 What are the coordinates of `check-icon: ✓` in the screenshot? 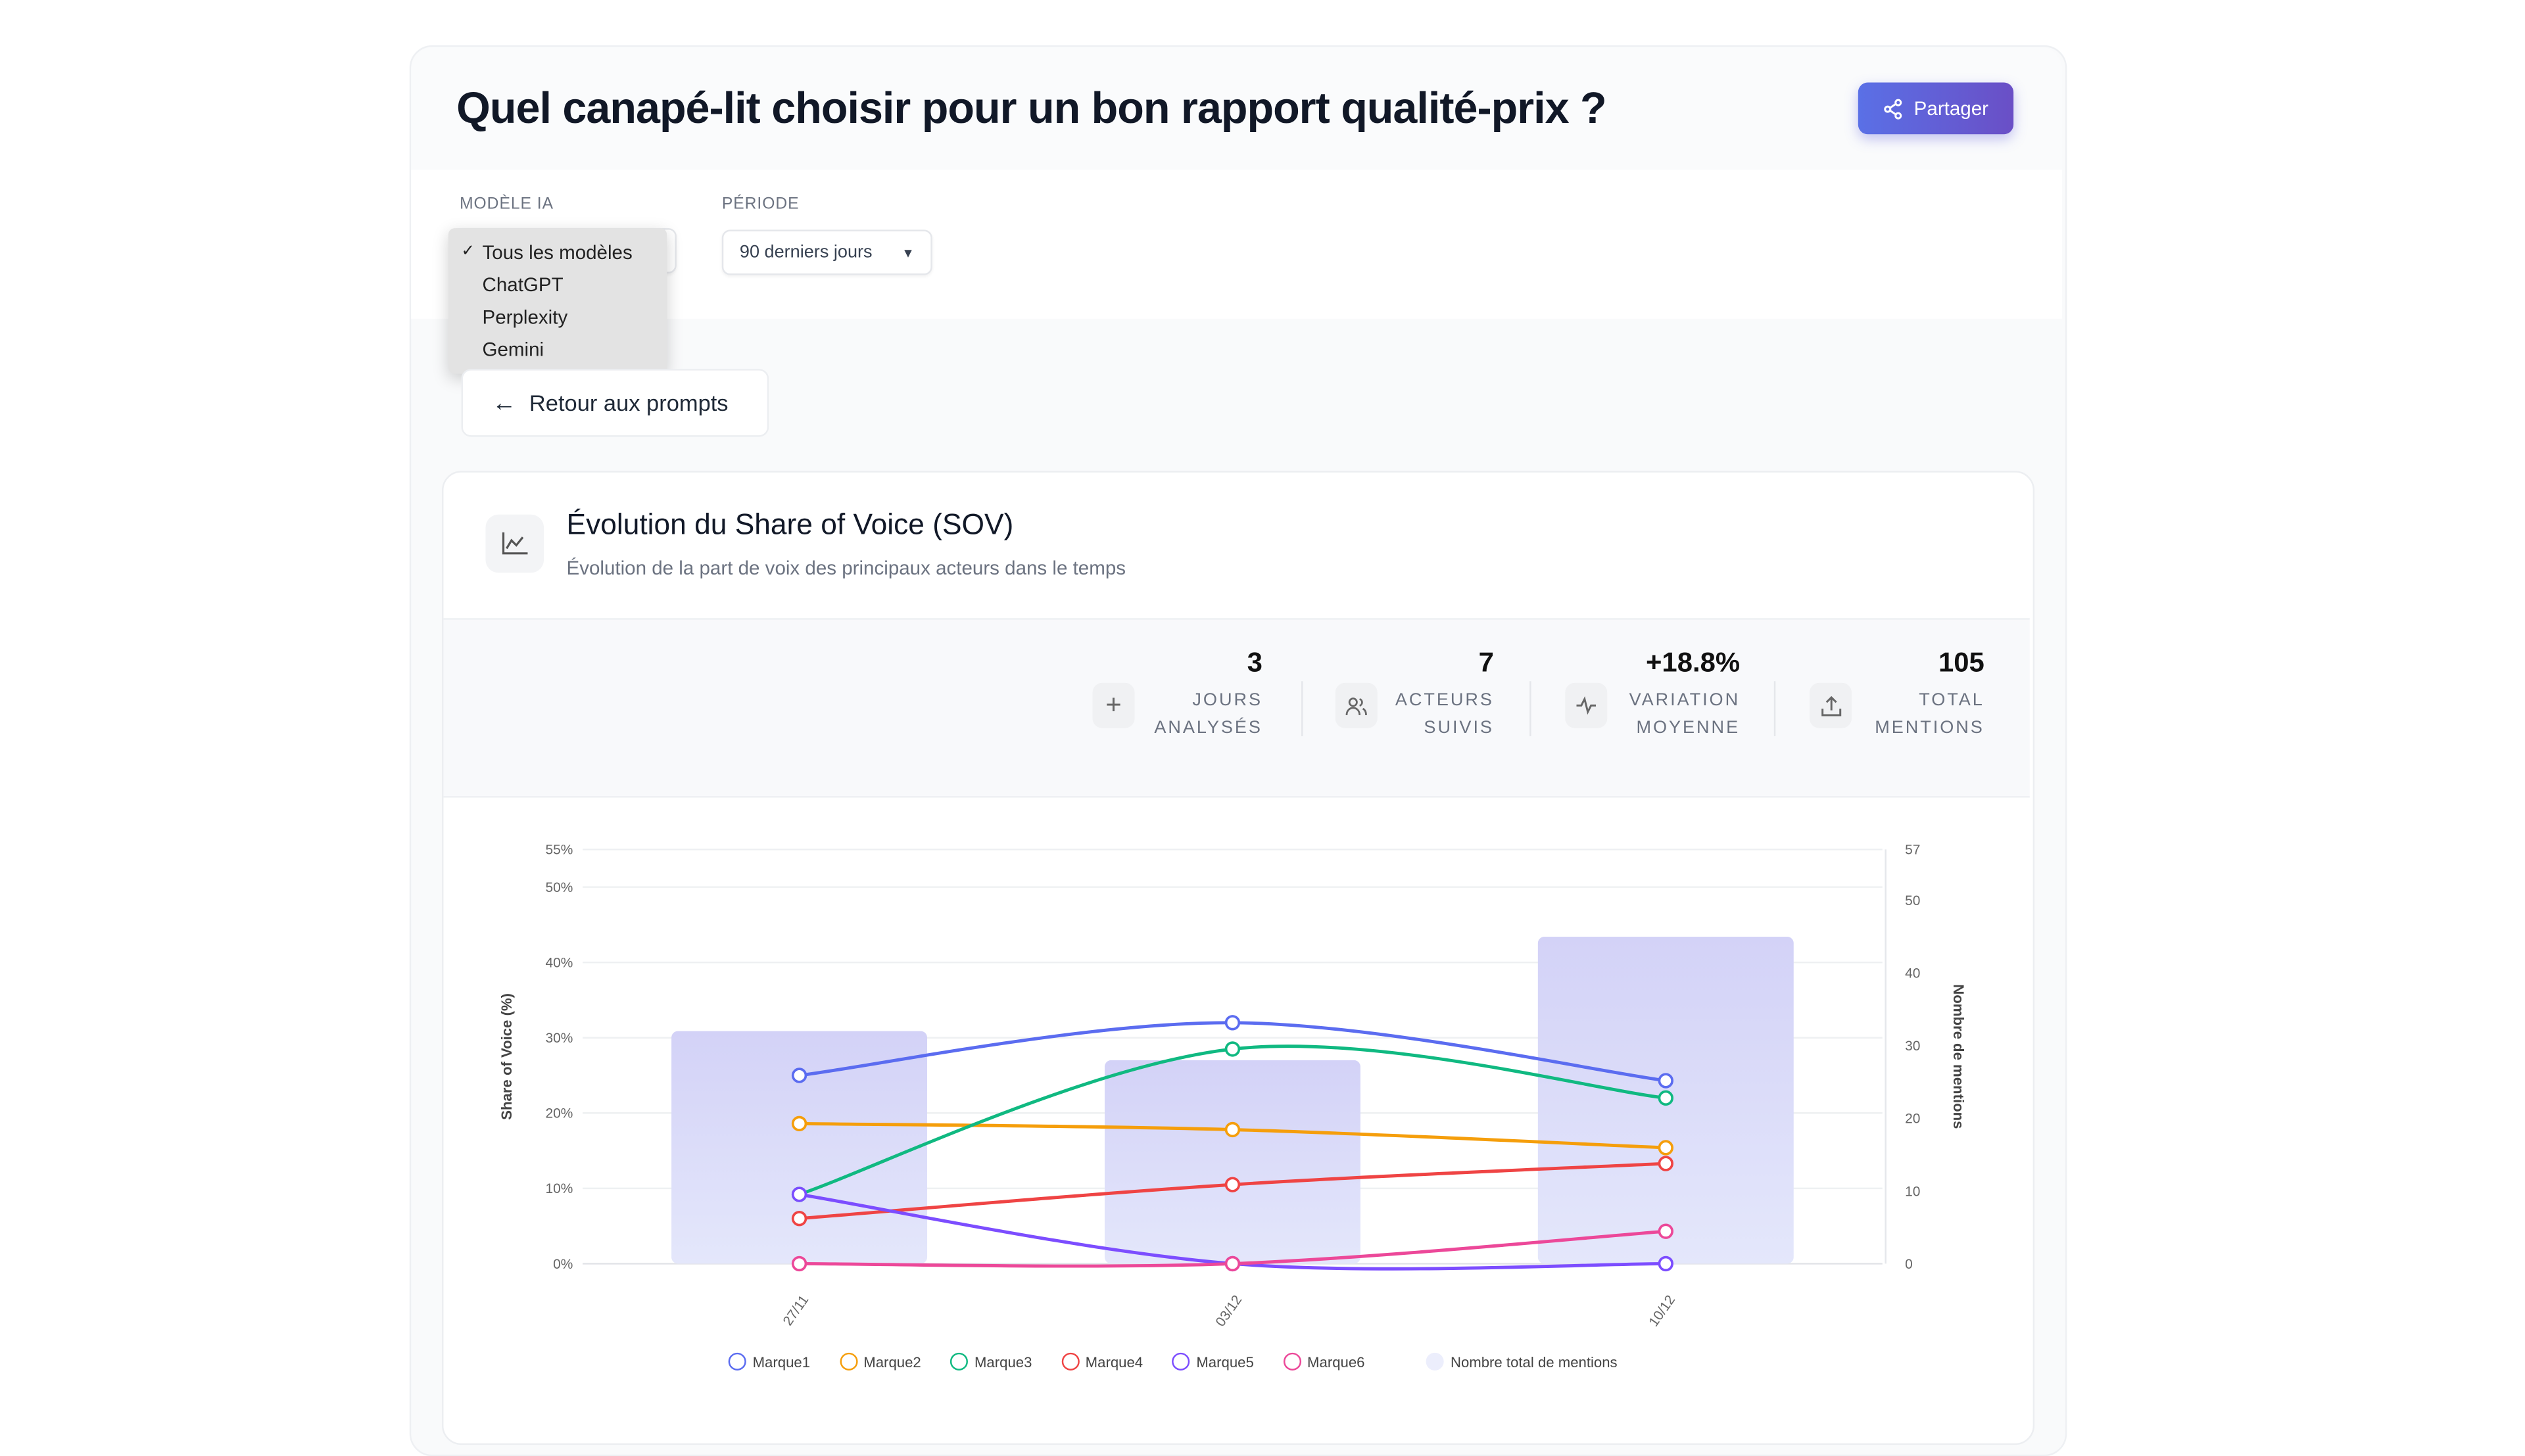 It's located at (468, 252).